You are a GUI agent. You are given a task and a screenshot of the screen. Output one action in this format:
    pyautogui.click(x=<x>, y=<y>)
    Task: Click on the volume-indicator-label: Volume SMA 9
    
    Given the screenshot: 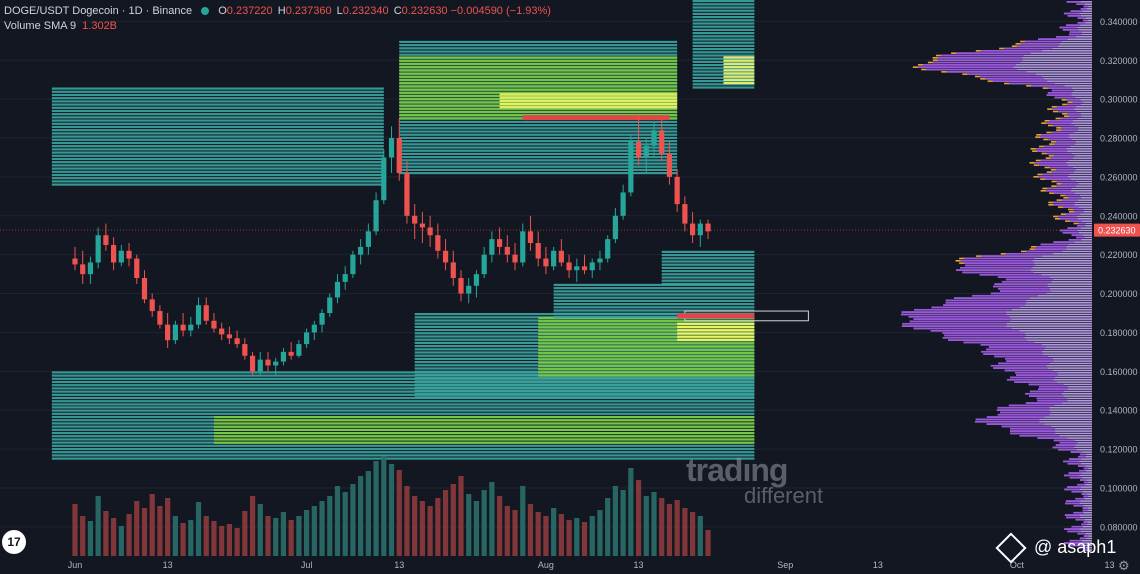 What is the action you would take?
    pyautogui.click(x=40, y=26)
    